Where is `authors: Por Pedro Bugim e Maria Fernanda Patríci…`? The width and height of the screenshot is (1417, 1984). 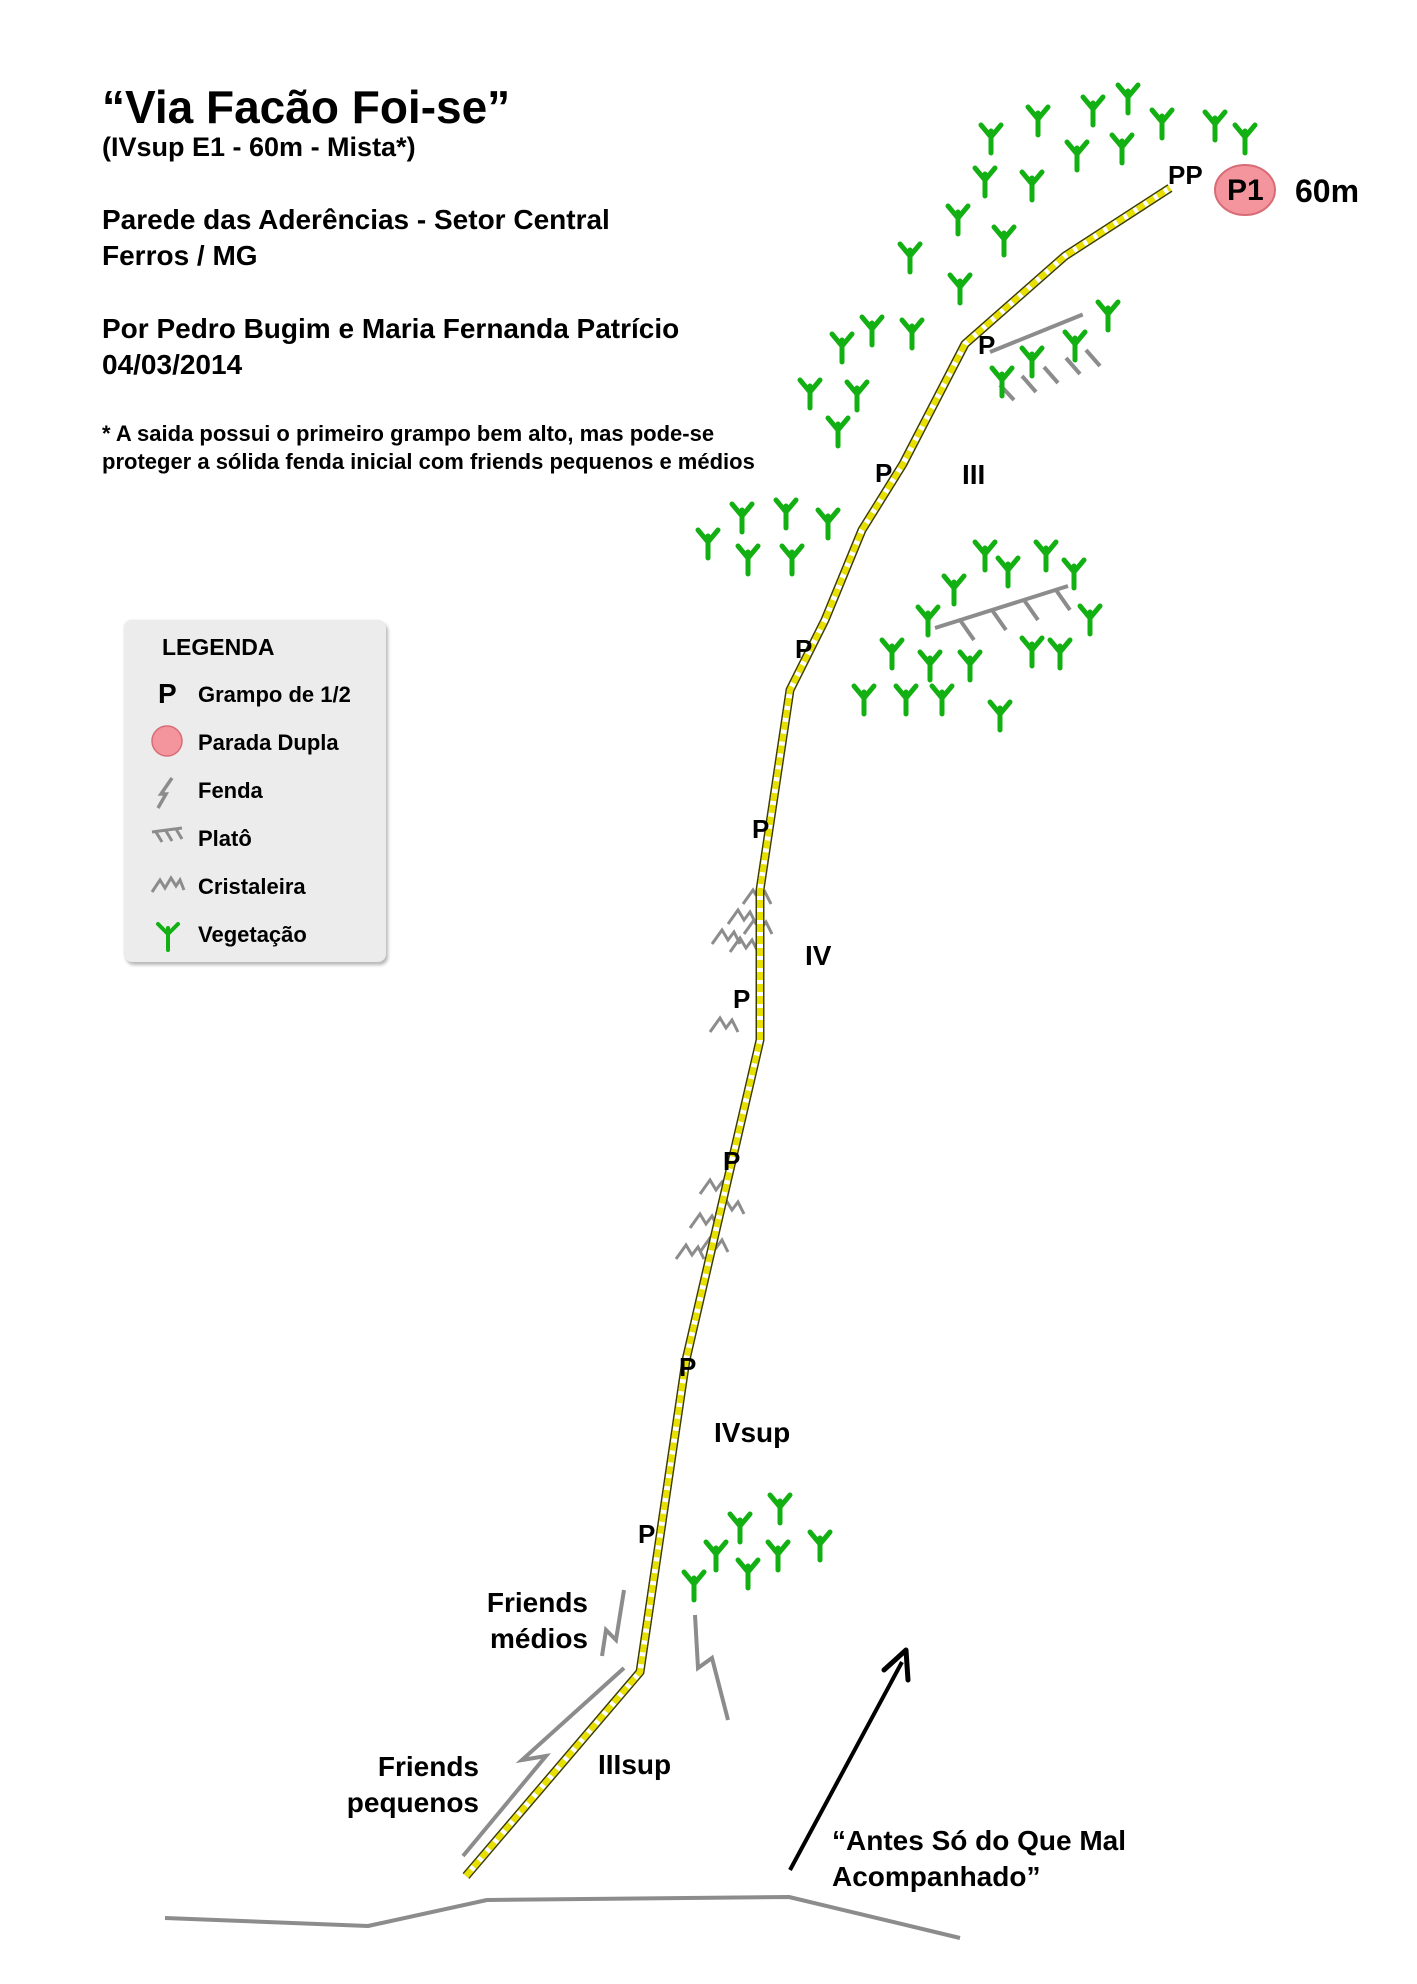 authors: Por Pedro Bugim e Maria Fernanda Patríci… is located at coordinates (391, 328).